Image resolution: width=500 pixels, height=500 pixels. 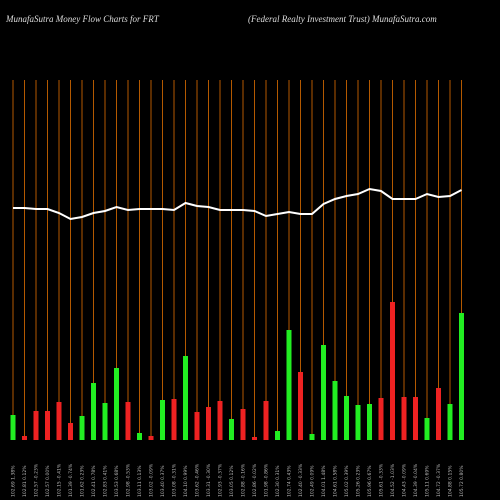 What do you see at coordinates (382, 480) in the screenshot?
I see `x-tick-label: 105.61 -0.33%` at bounding box center [382, 480].